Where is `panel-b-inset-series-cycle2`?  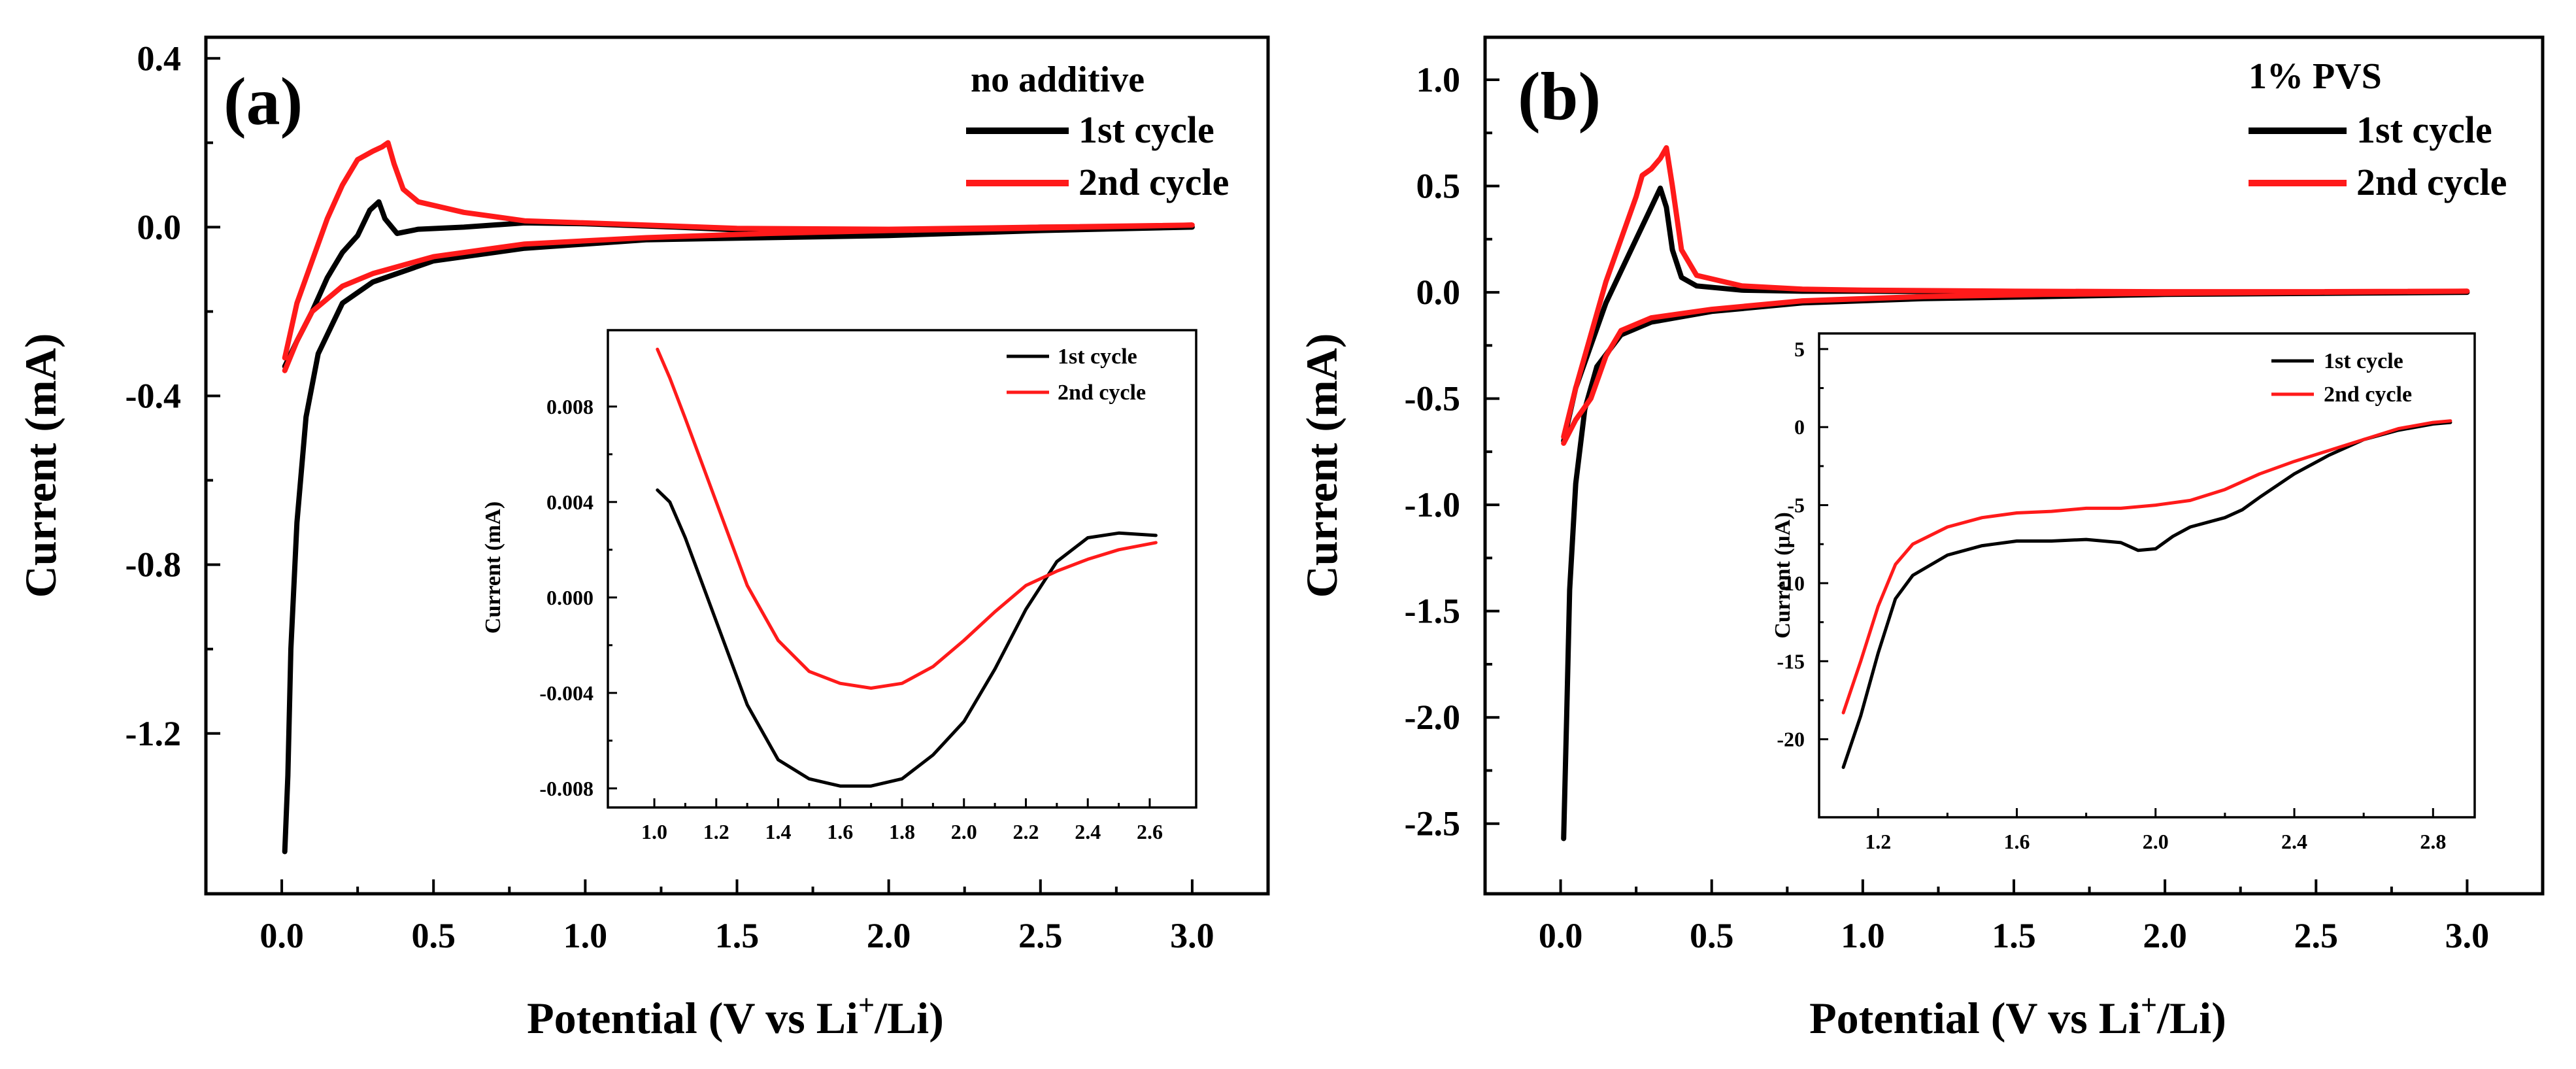 panel-b-inset-series-cycle2 is located at coordinates (2147, 567).